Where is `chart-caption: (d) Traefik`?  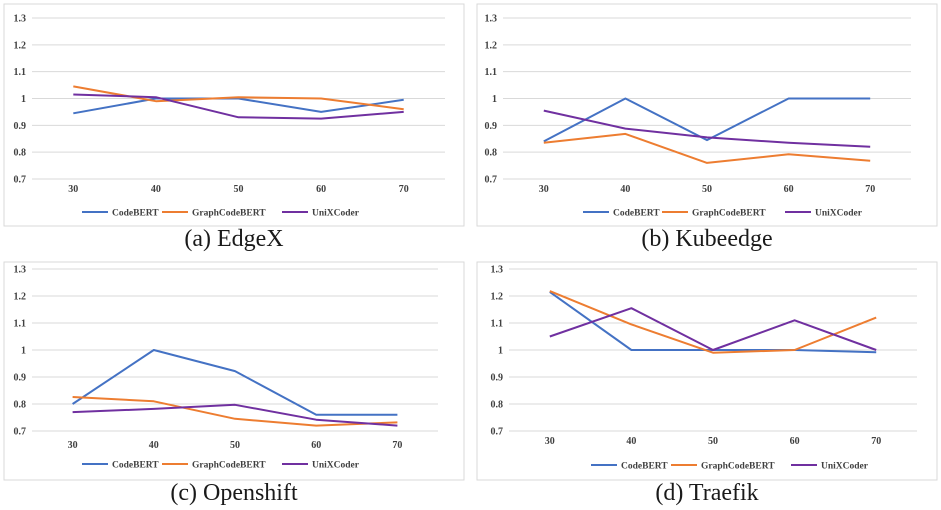
chart-caption: (d) Traefik is located at coordinates (707, 493).